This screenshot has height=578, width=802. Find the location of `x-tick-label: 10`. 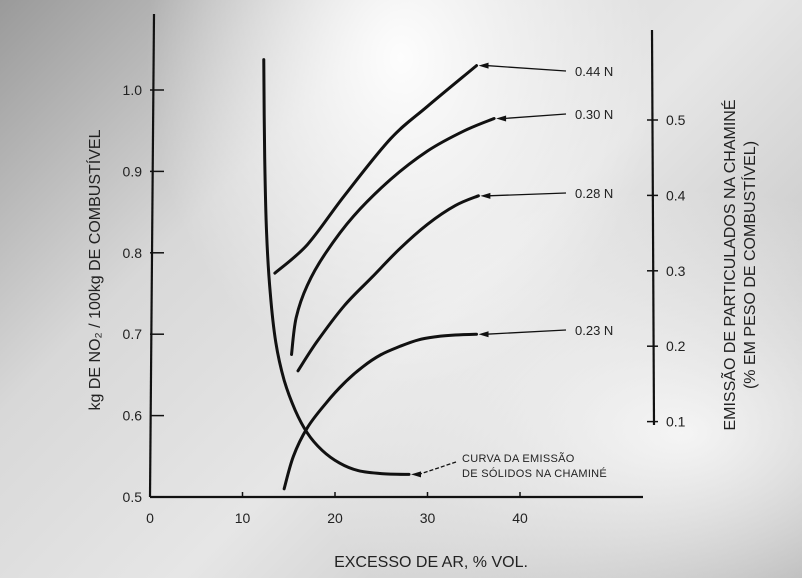

x-tick-label: 10 is located at coordinates (243, 518).